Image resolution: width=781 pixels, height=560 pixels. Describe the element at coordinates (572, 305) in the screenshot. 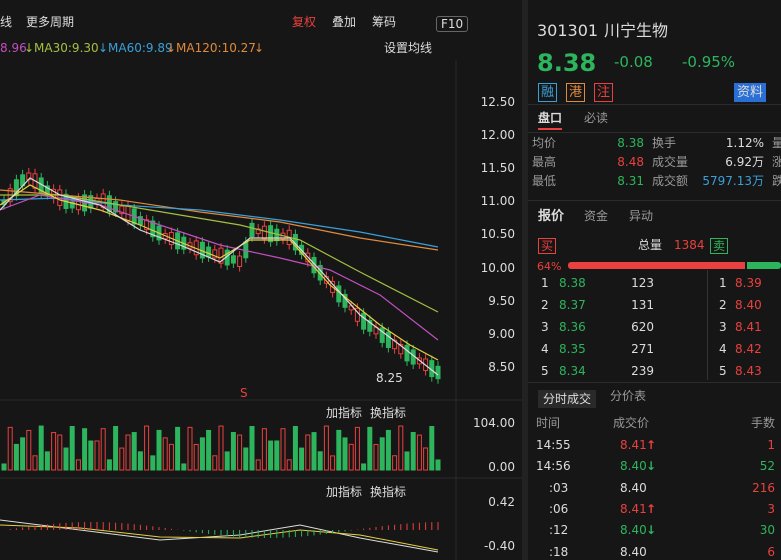

I see `label: 8.37` at that location.